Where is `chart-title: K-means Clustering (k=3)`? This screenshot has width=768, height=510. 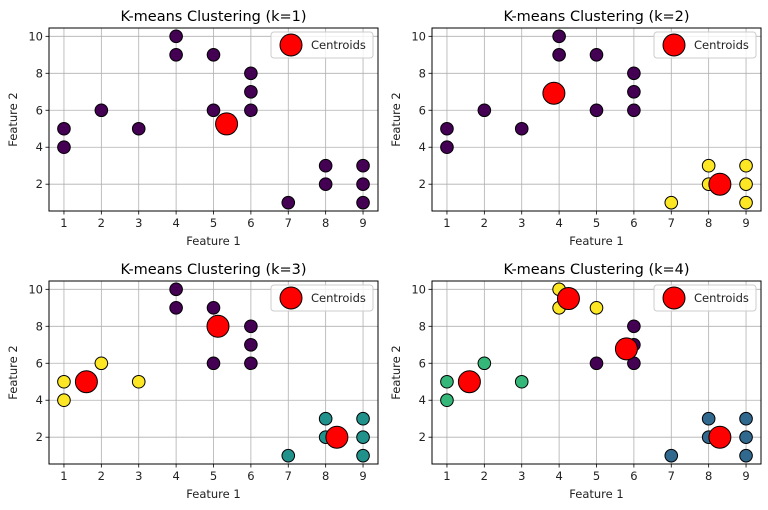
chart-title: K-means Clustering (k=3) is located at coordinates (213, 270).